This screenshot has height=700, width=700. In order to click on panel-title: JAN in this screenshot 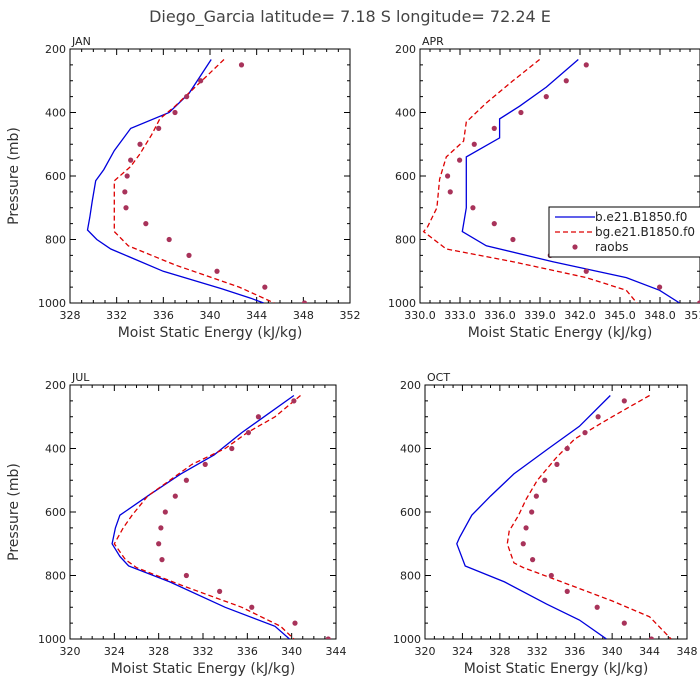, I will do `click(81, 41)`.